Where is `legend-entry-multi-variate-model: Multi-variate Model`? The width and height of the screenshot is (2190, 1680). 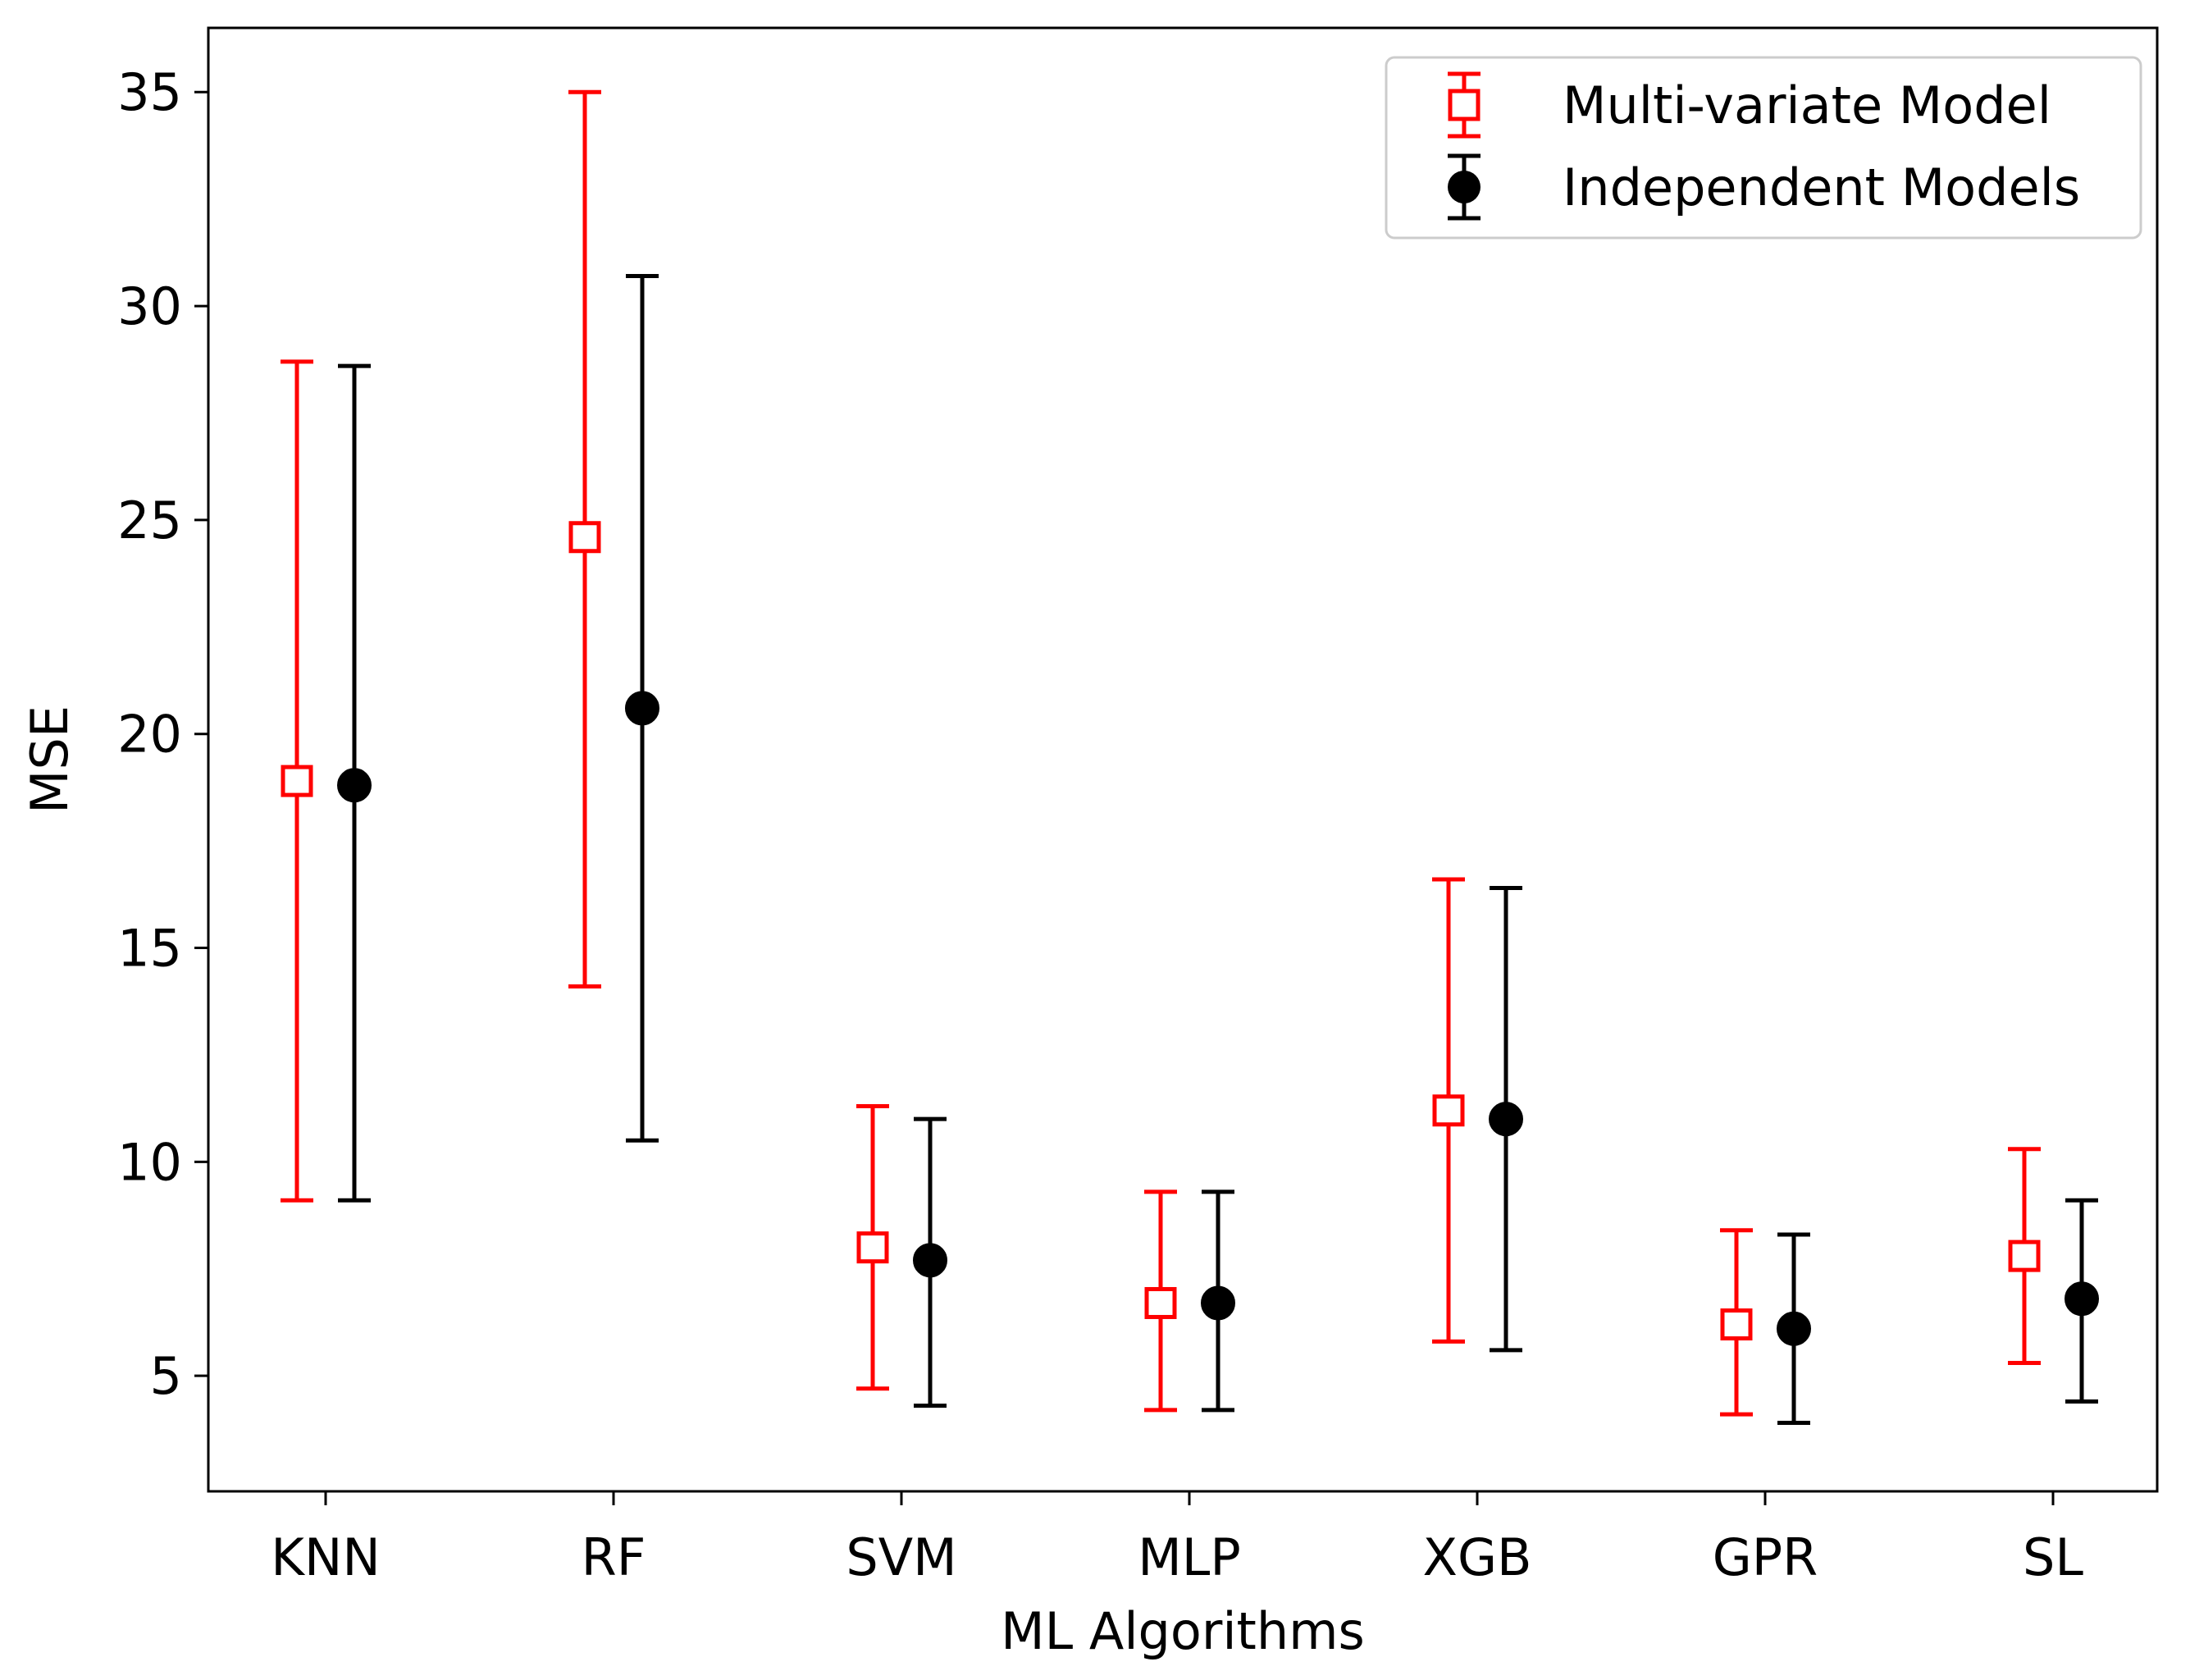
legend-entry-multi-variate-model: Multi-variate Model is located at coordinates (1749, 105).